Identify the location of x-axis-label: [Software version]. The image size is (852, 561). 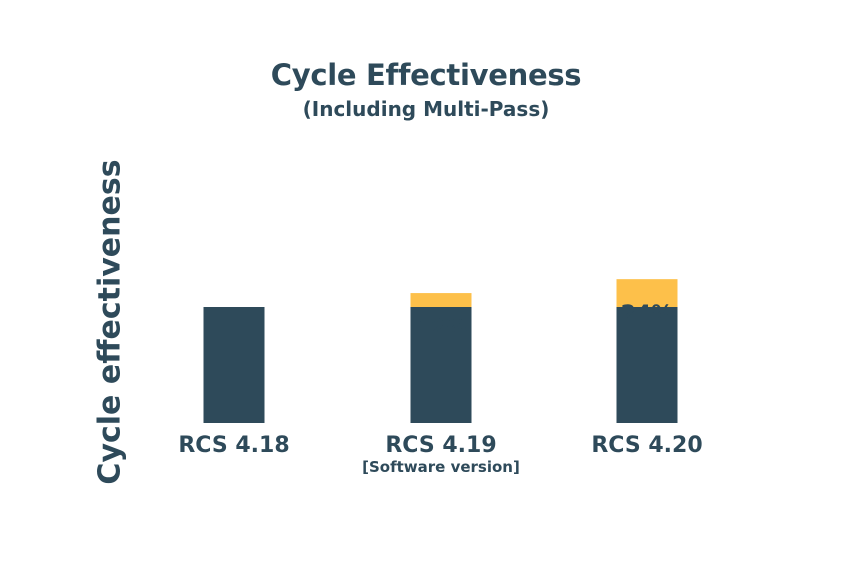
(441, 467).